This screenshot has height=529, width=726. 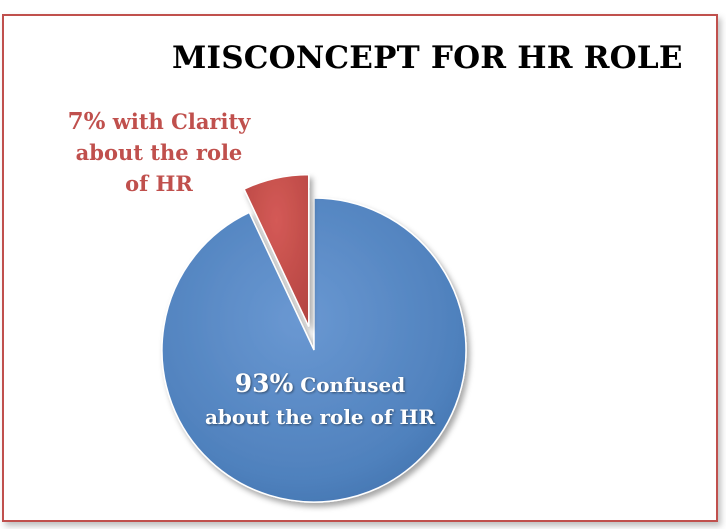 I want to click on pie-slice-clarity, so click(x=276, y=250).